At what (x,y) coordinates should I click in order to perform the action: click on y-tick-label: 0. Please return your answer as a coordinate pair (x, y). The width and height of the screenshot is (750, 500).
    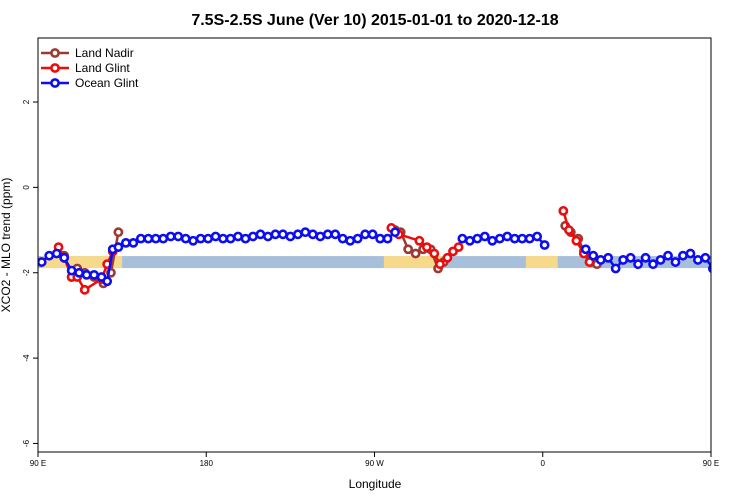
    Looking at the image, I should click on (26, 187).